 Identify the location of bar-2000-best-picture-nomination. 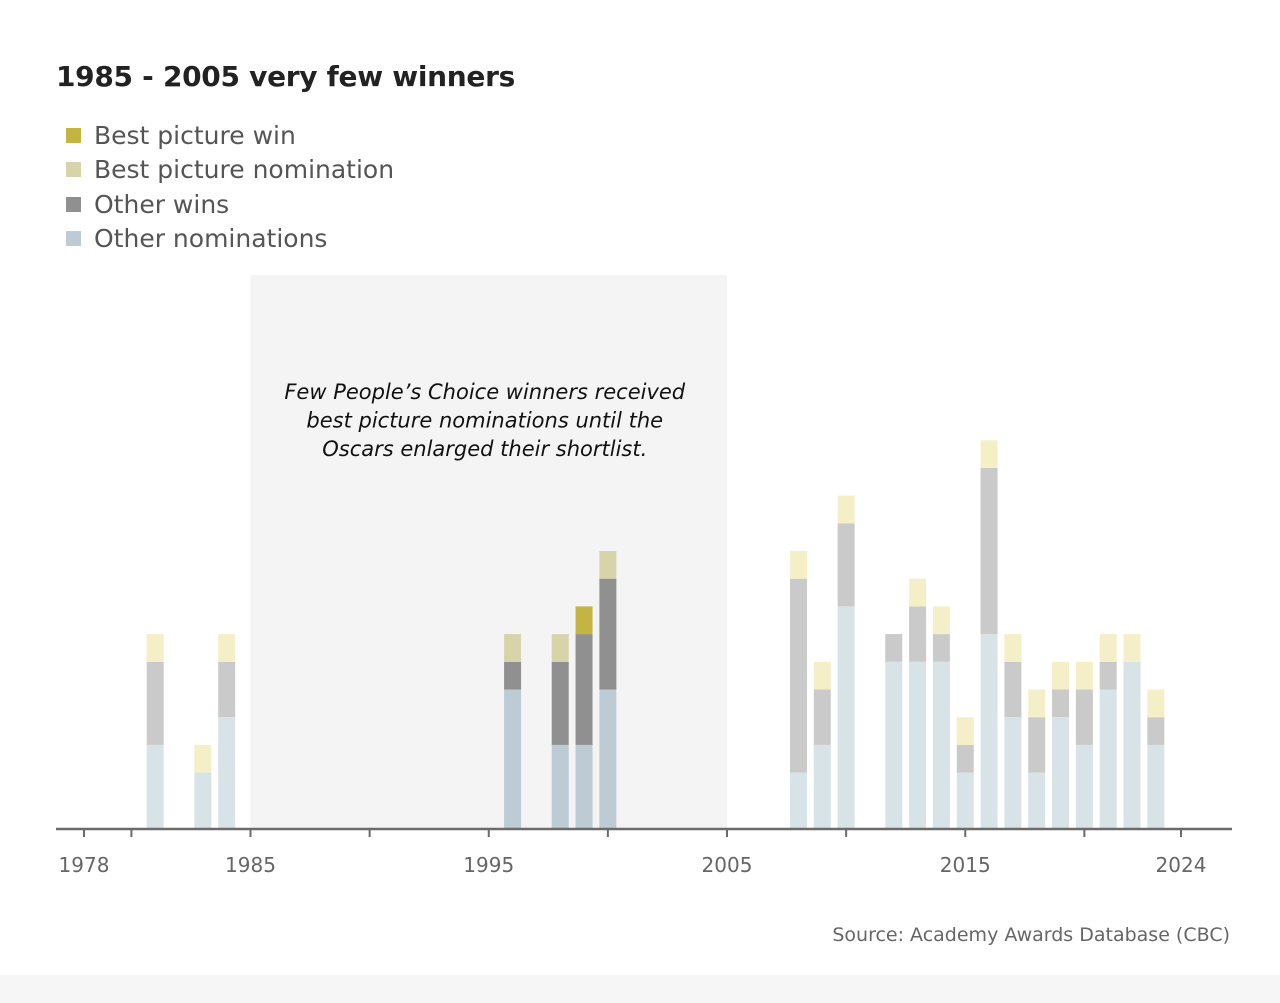
(608, 565).